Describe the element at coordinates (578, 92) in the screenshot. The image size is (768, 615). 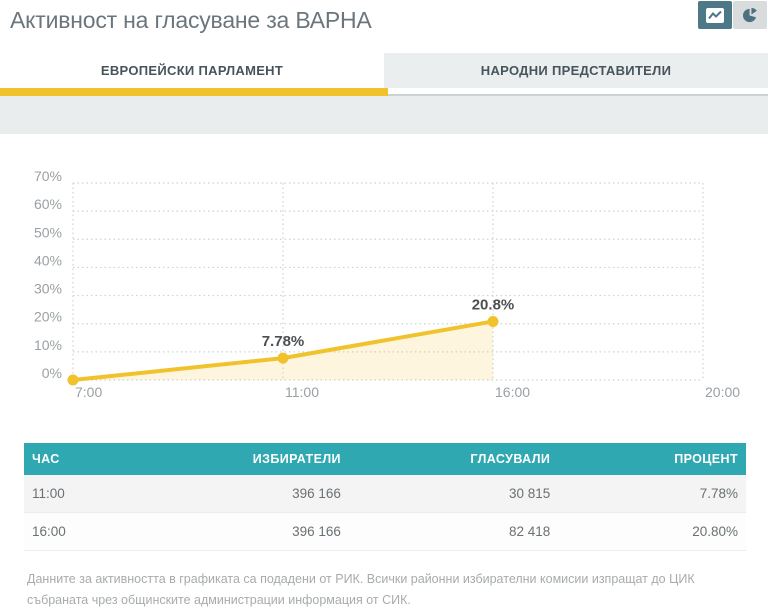
I see `inactive-tab-divider` at that location.